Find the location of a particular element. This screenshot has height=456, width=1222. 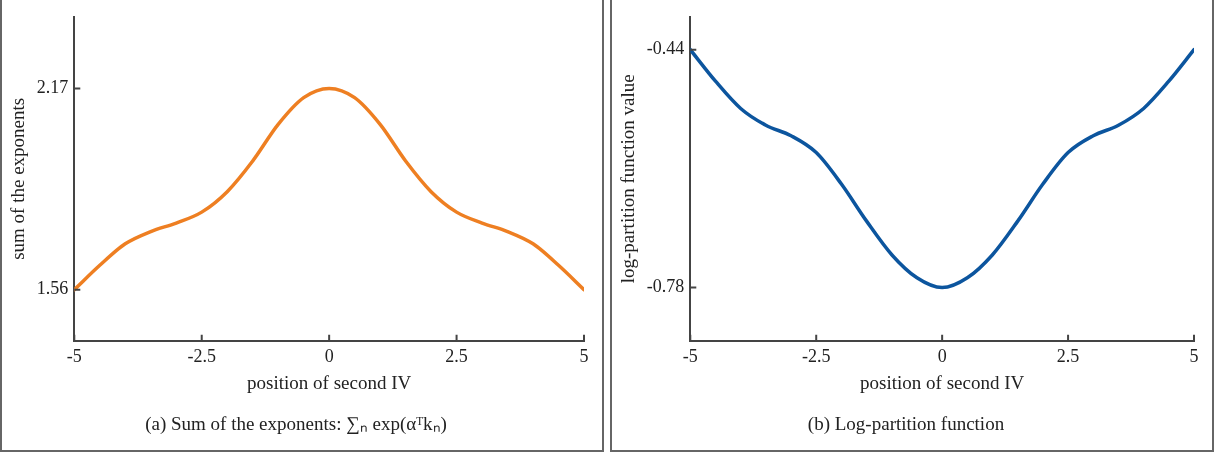

y-tick-label: 2.17 is located at coordinates (52, 87).